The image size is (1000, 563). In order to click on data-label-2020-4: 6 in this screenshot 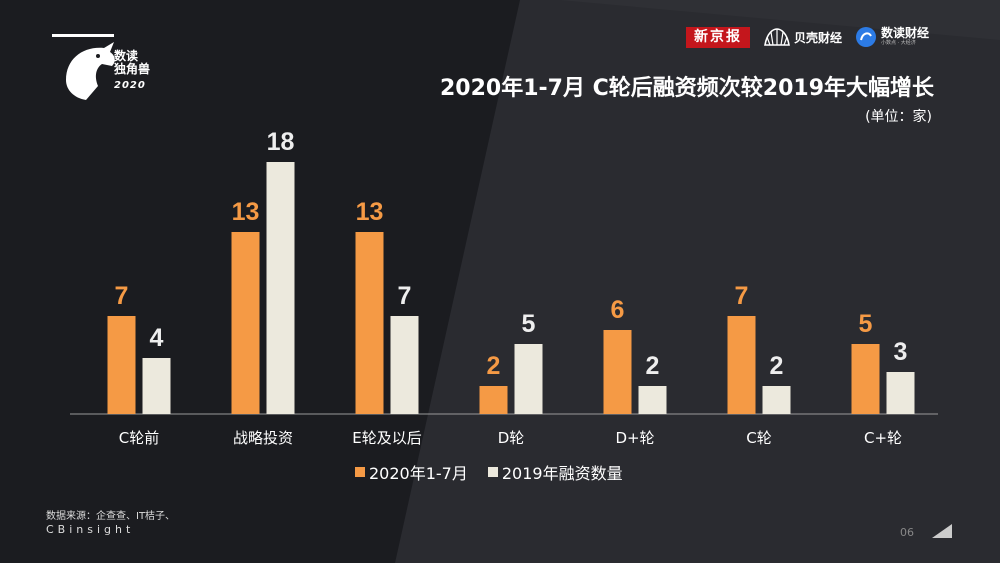, I will do `click(618, 310)`.